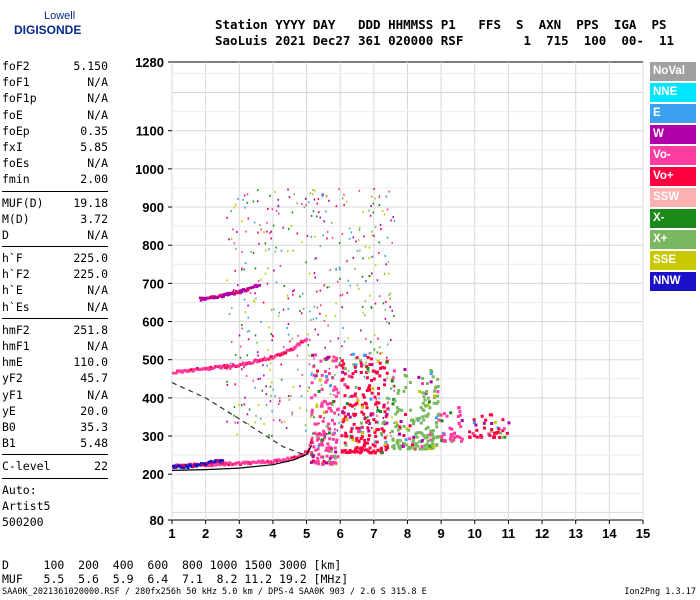 This screenshot has height=600, width=700. What do you see at coordinates (97, 394) in the screenshot?
I see `param-value: N/A` at bounding box center [97, 394].